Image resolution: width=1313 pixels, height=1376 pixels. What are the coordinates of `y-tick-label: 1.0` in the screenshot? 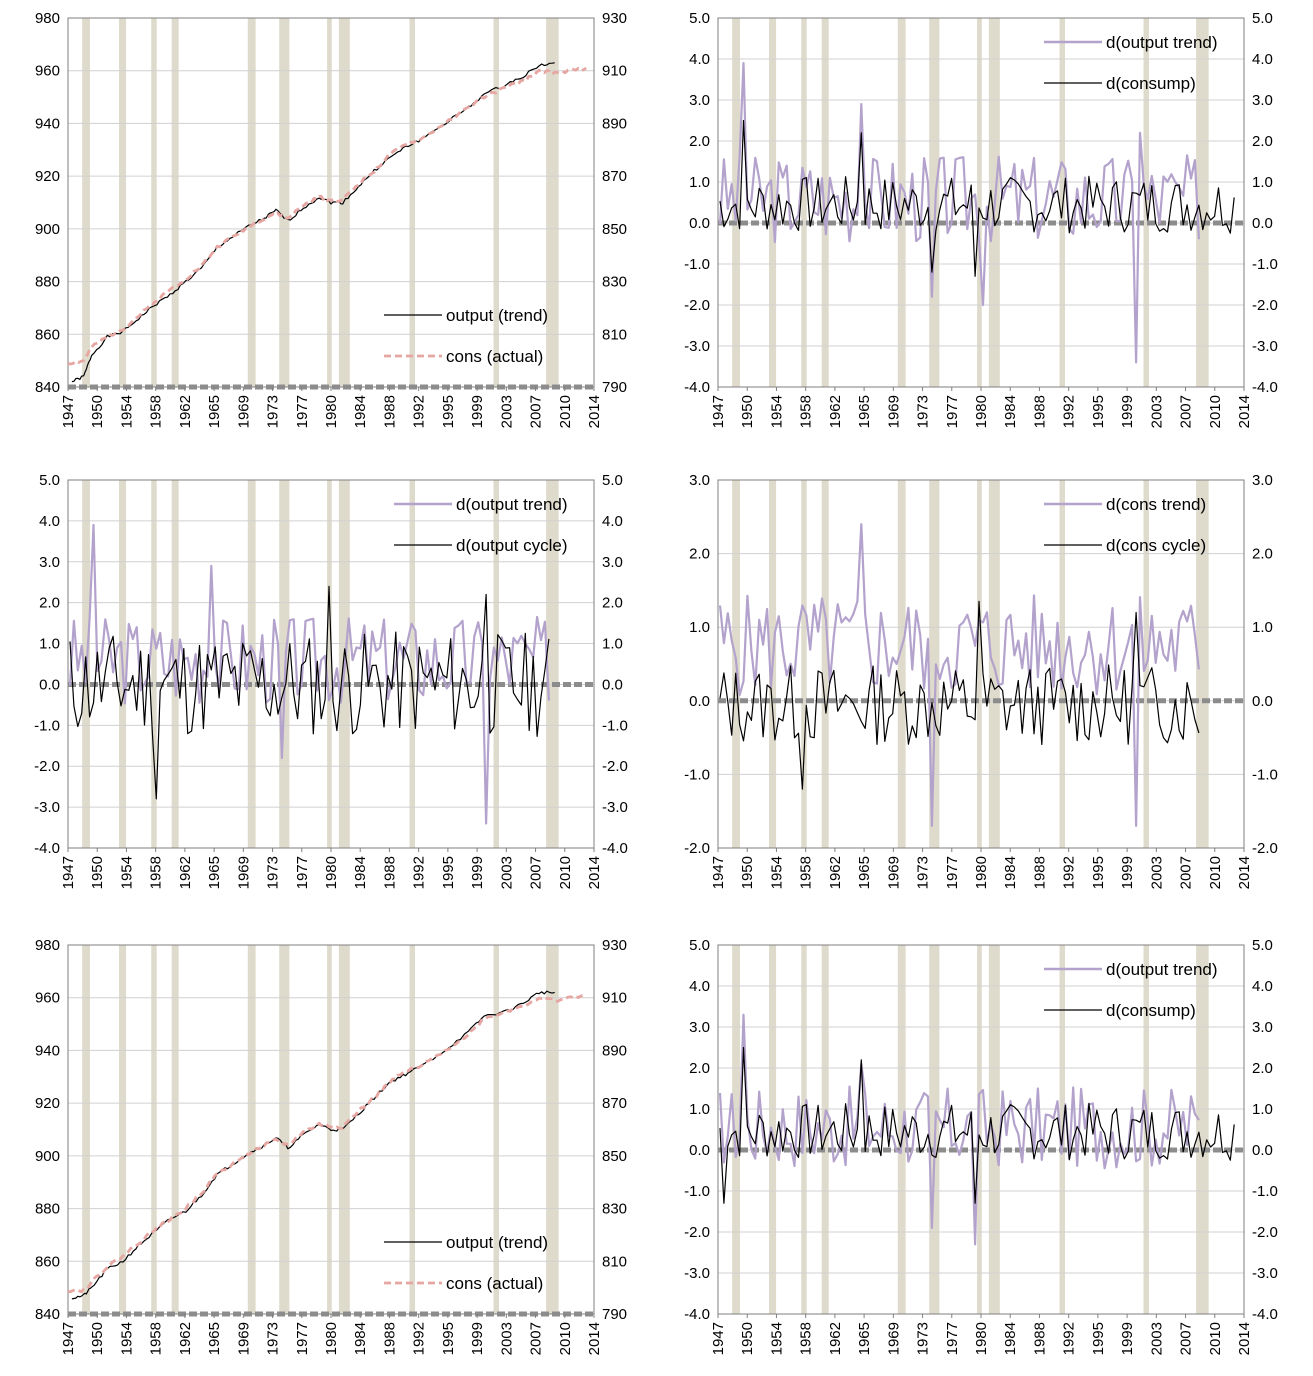 It's located at (699, 182).